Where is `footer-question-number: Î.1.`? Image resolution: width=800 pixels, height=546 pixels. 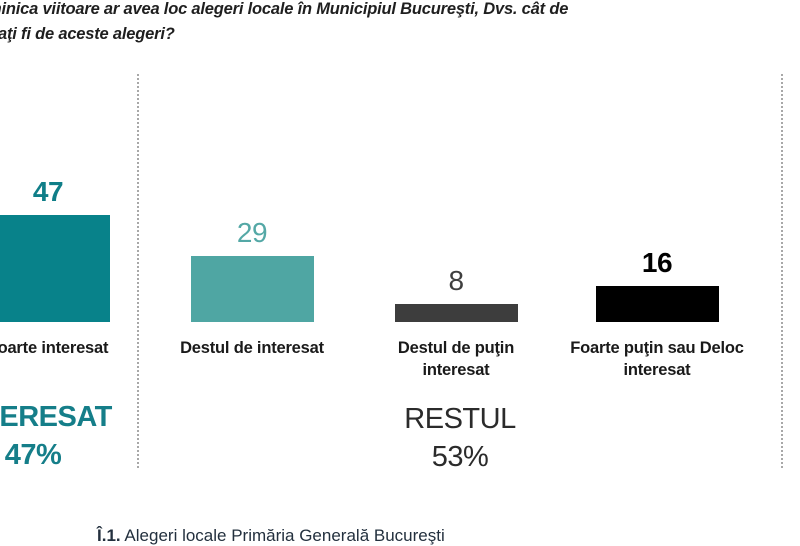 footer-question-number: Î.1. is located at coordinates (109, 535).